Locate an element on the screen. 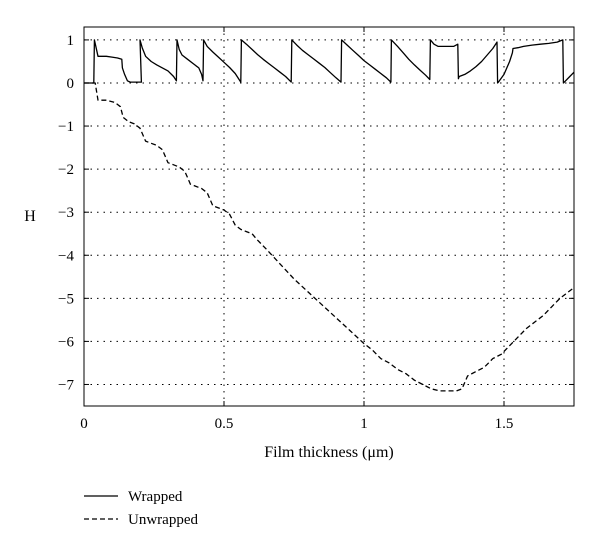  x-tick-label: 0.5 is located at coordinates (224, 424).